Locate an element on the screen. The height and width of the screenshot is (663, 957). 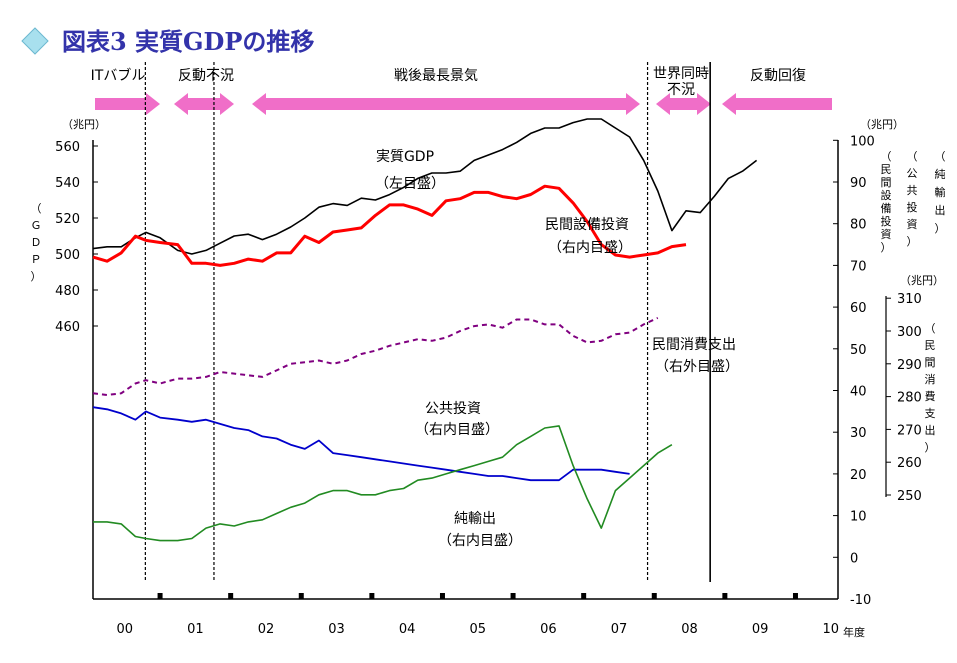
right-inner-tick-label: -10 is located at coordinates (860, 600).